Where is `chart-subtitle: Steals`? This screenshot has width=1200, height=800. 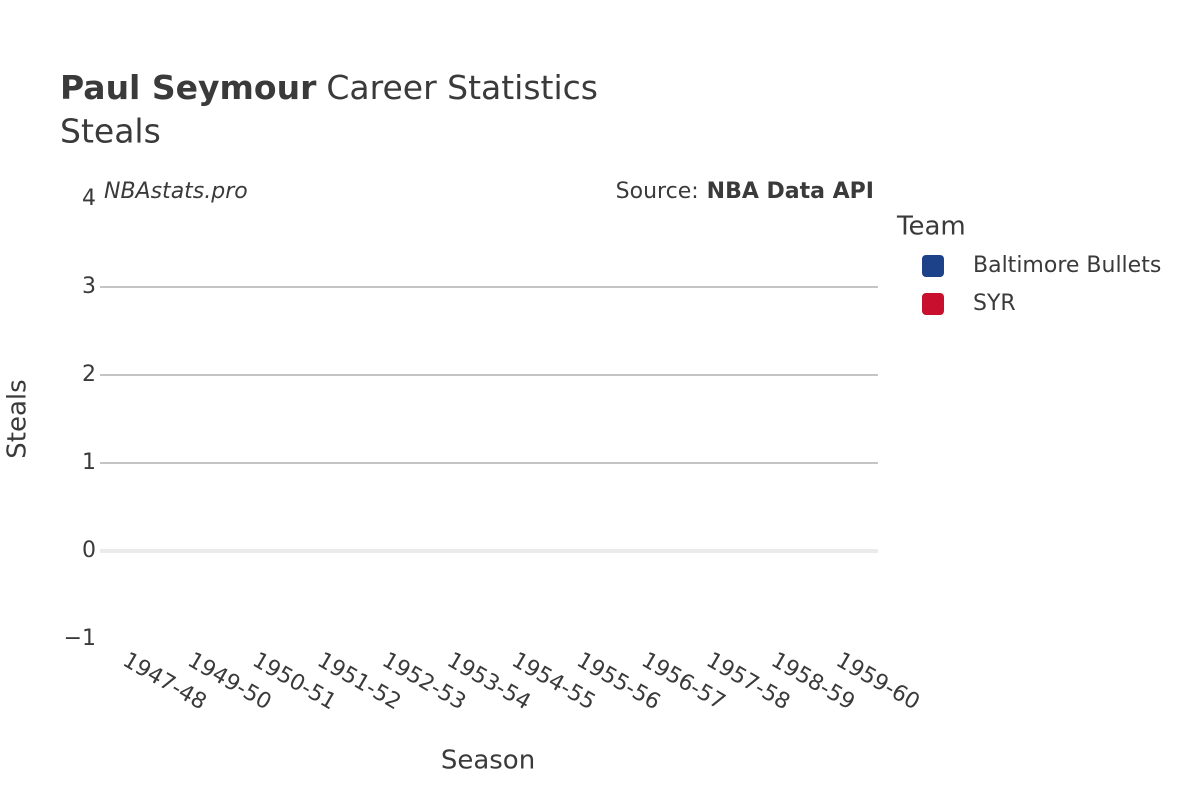
chart-subtitle: Steals is located at coordinates (110, 131).